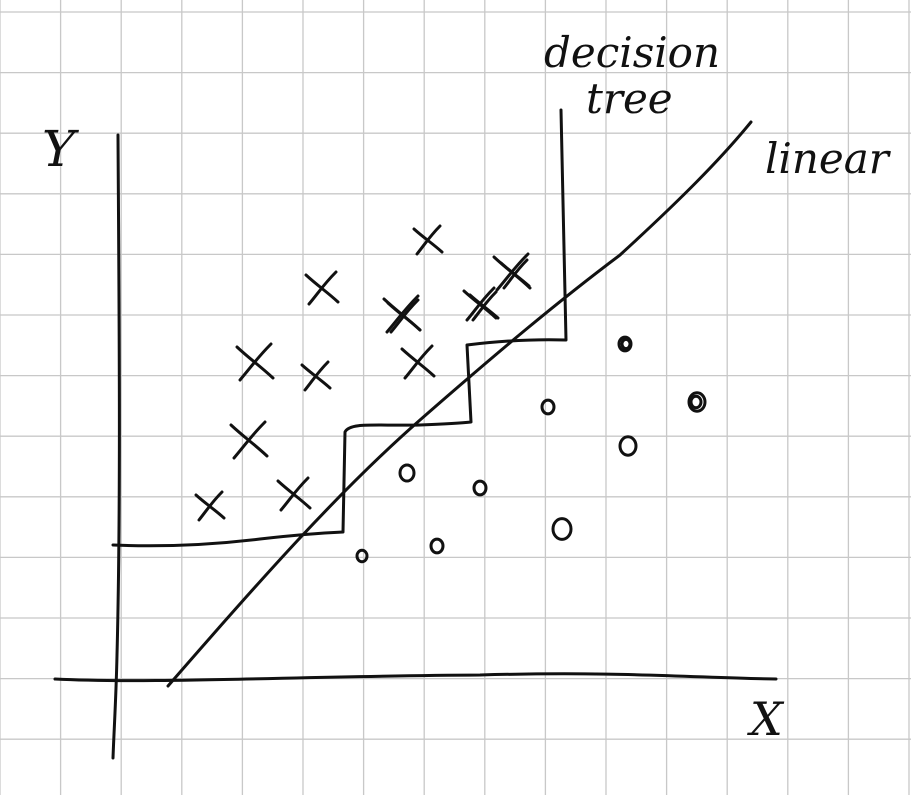 Image resolution: width=911 pixels, height=795 pixels. Describe the element at coordinates (59, 149) in the screenshot. I see `y-axis-label: Y` at that location.